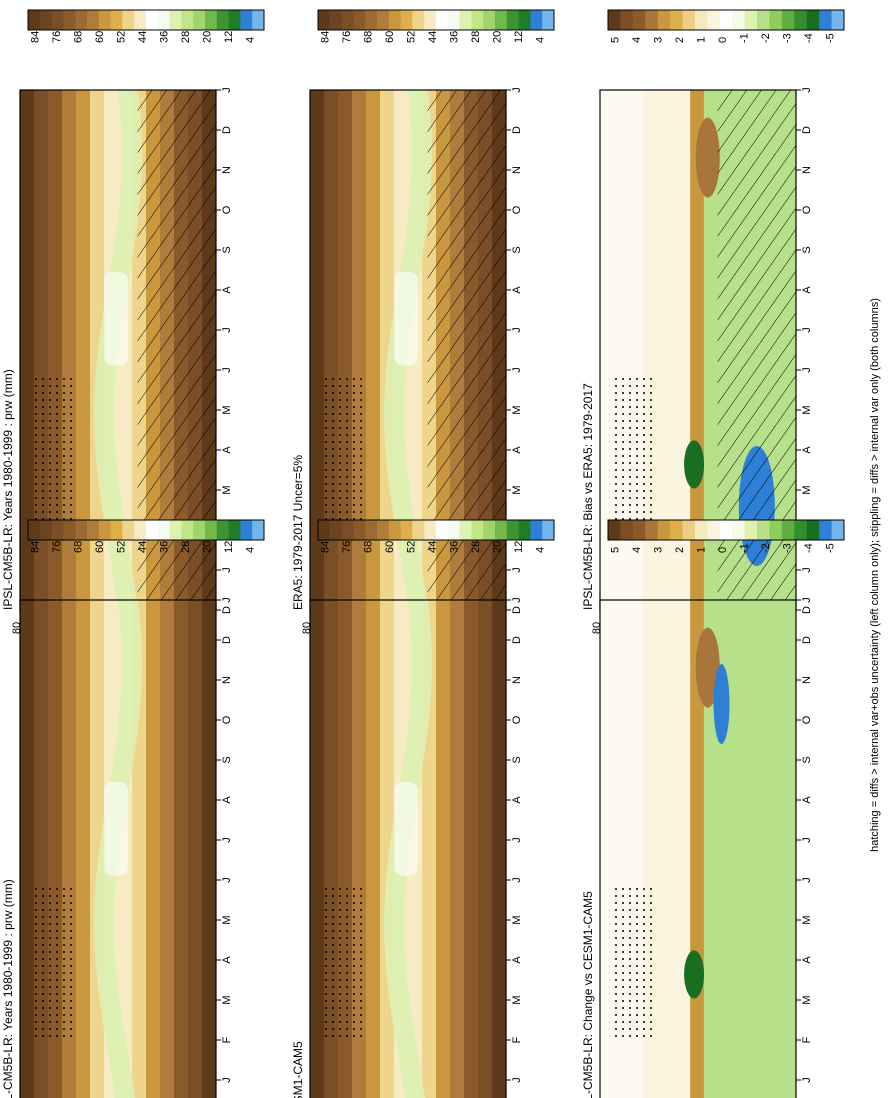 This screenshot has width=891, height=1098. I want to click on stippling, so click(51, 454).